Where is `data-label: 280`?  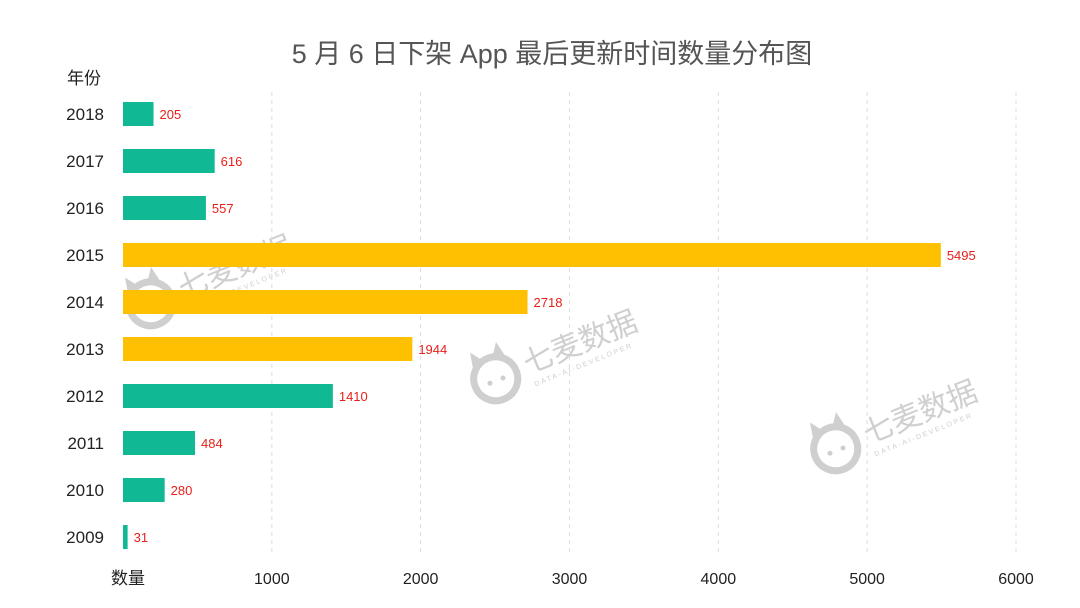
data-label: 280 is located at coordinates (182, 490).